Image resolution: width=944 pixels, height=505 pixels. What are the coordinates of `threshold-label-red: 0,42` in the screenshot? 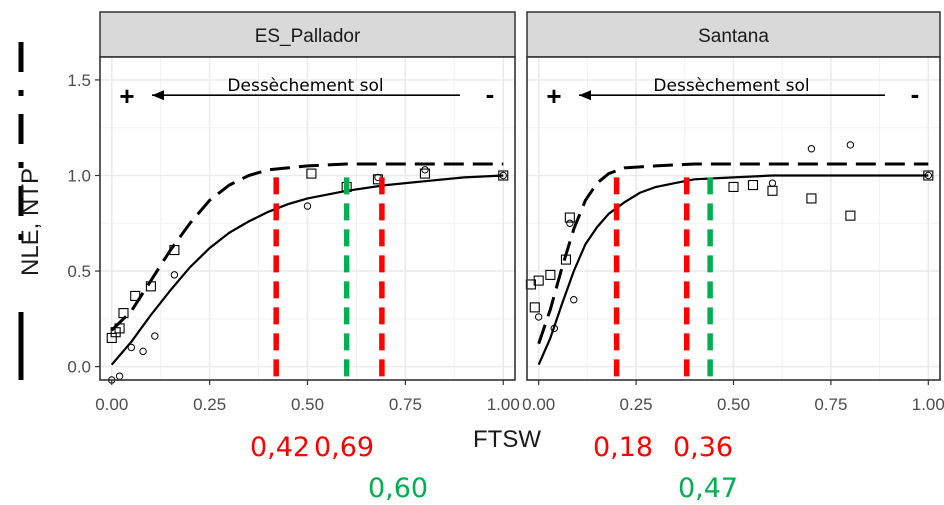 It's located at (280, 447).